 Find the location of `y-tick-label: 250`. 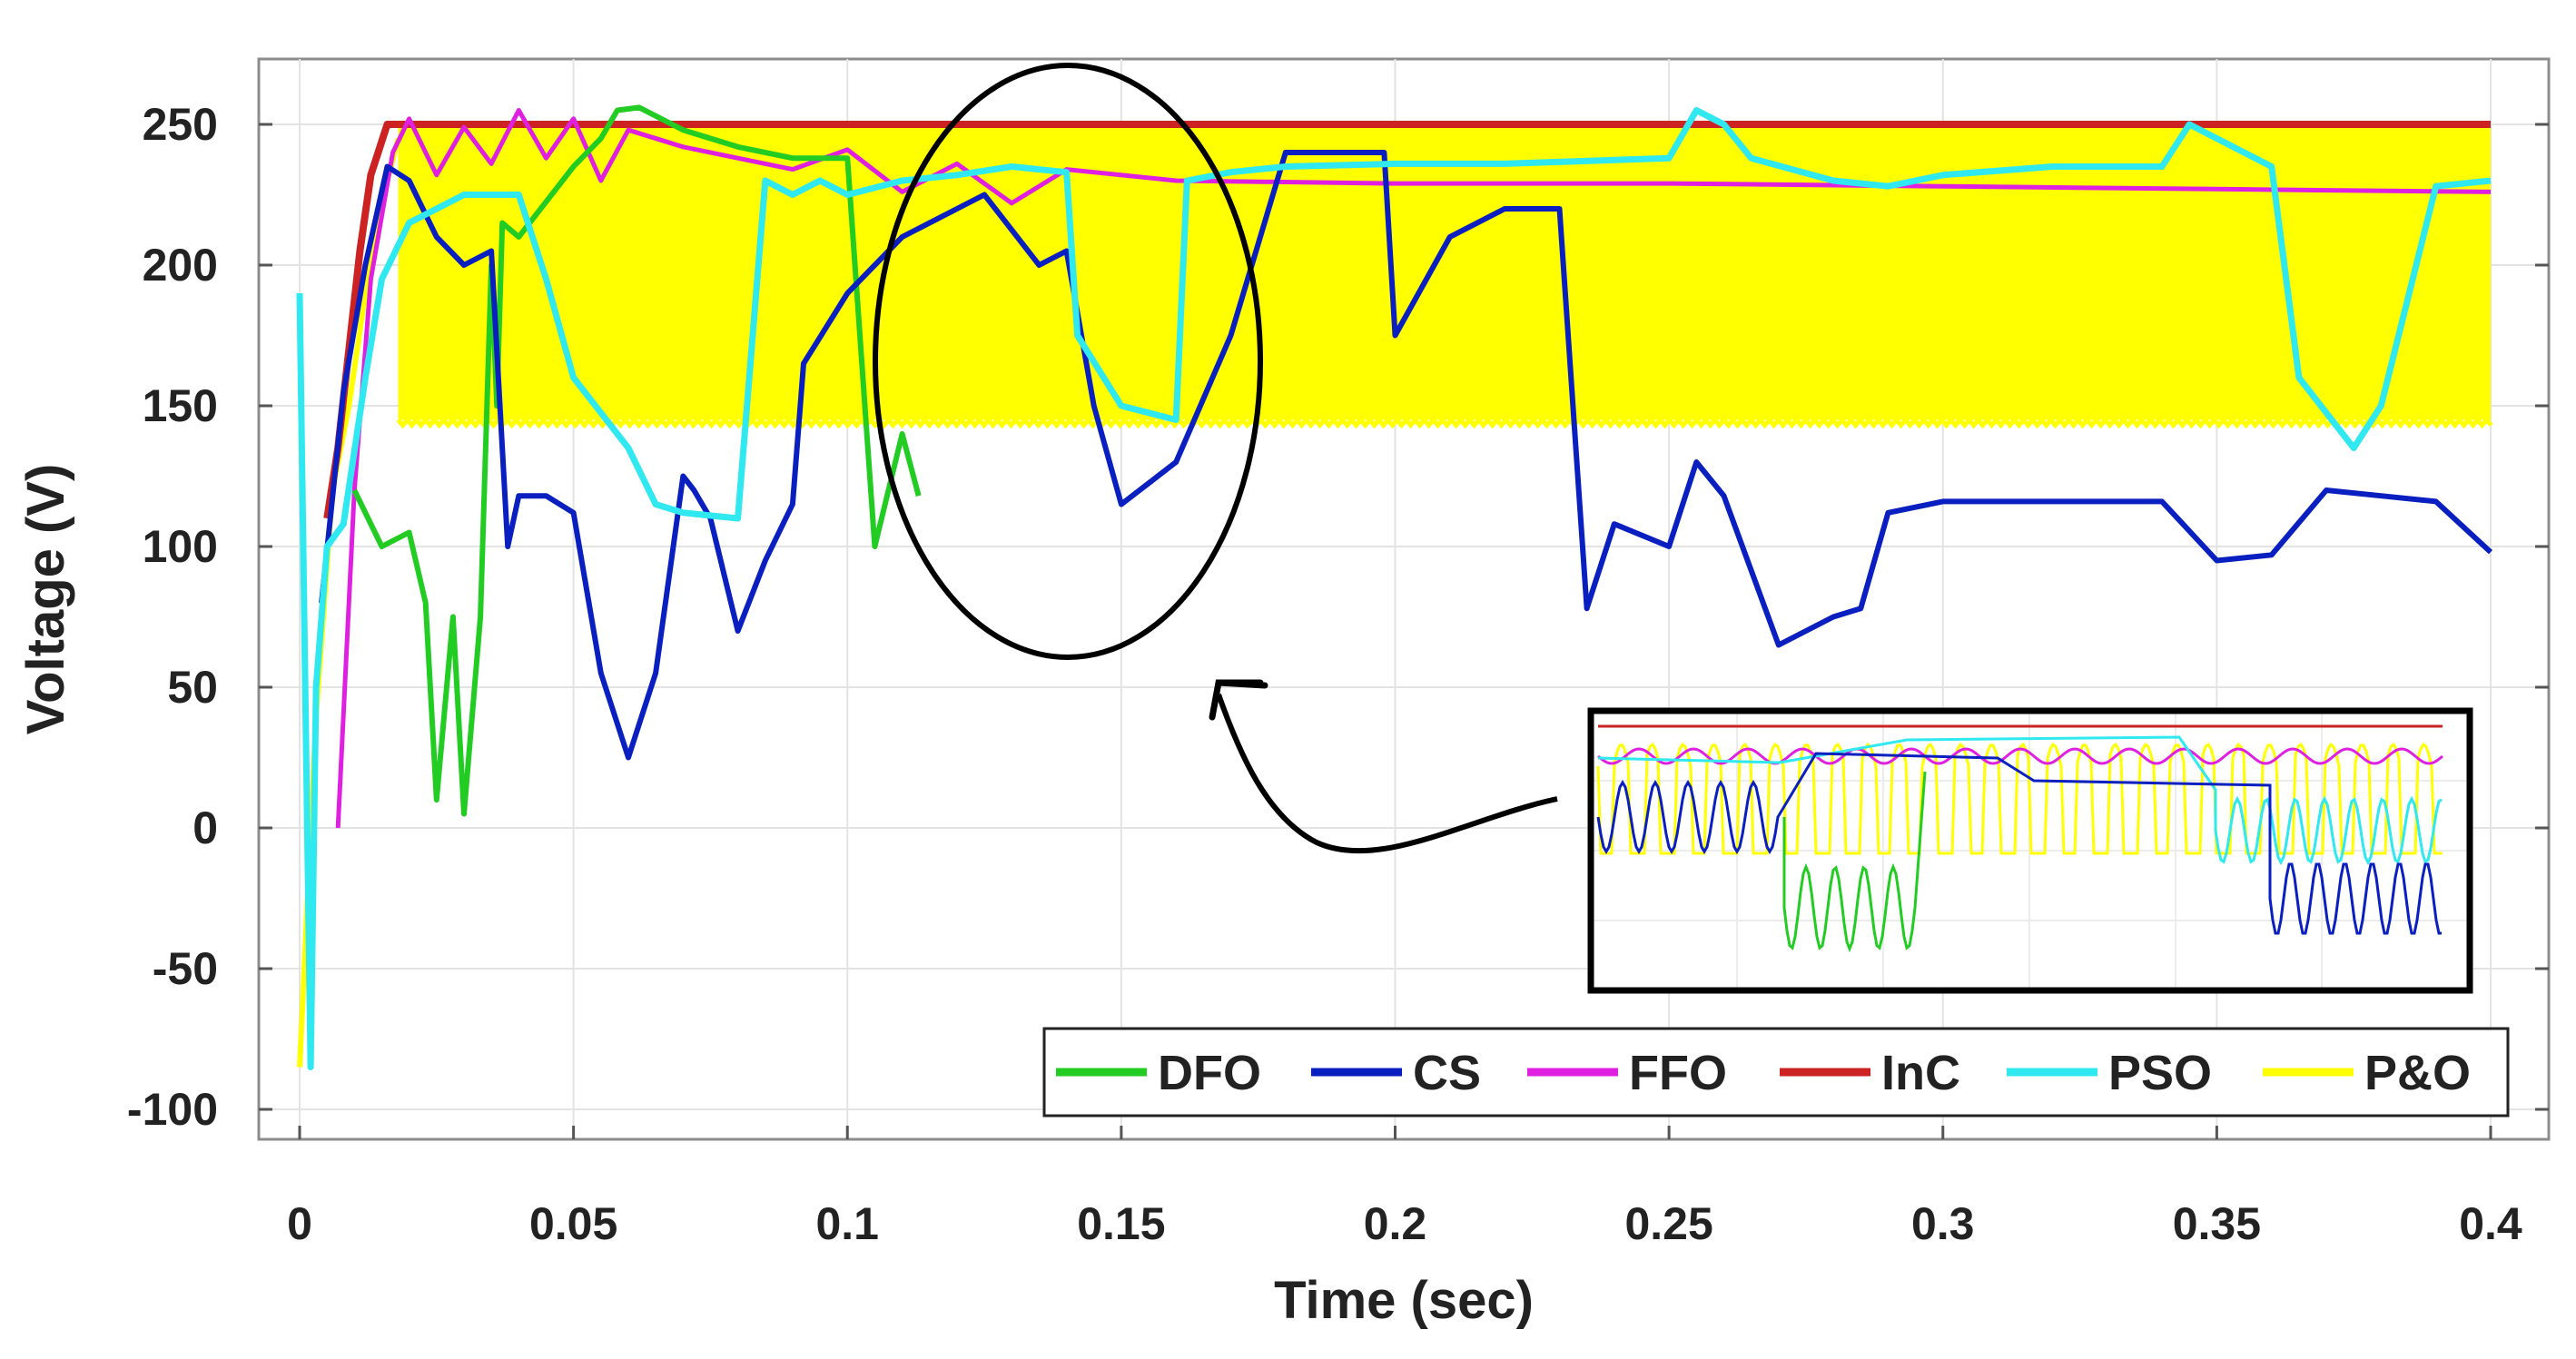

y-tick-label: 250 is located at coordinates (180, 125).